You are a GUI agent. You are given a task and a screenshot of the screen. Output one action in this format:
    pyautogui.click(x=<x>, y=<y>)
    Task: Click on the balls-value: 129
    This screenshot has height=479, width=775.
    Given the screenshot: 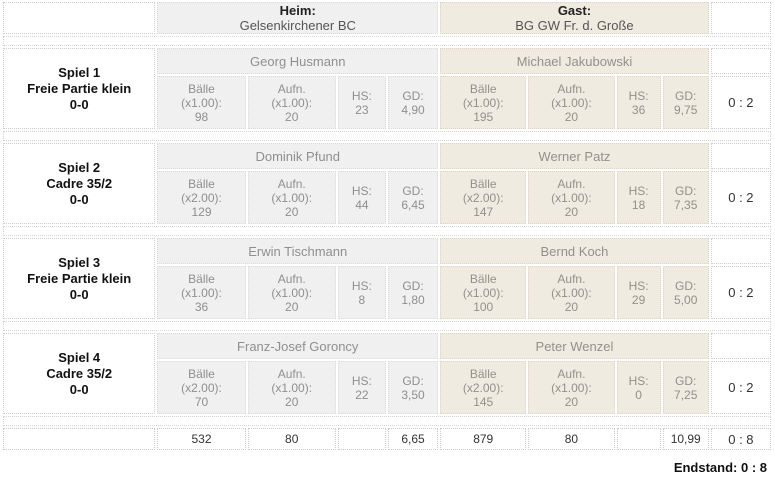 What is the action you would take?
    pyautogui.click(x=201, y=211)
    